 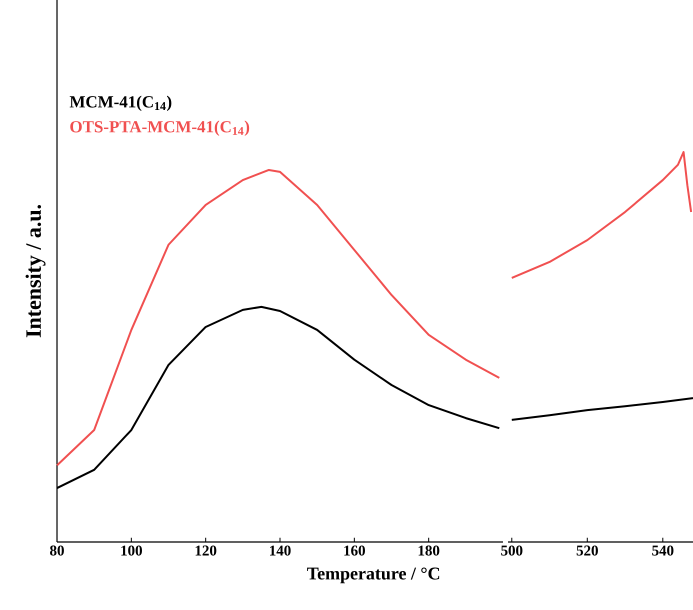 What do you see at coordinates (663, 551) in the screenshot?
I see `x-tick-label: 540` at bounding box center [663, 551].